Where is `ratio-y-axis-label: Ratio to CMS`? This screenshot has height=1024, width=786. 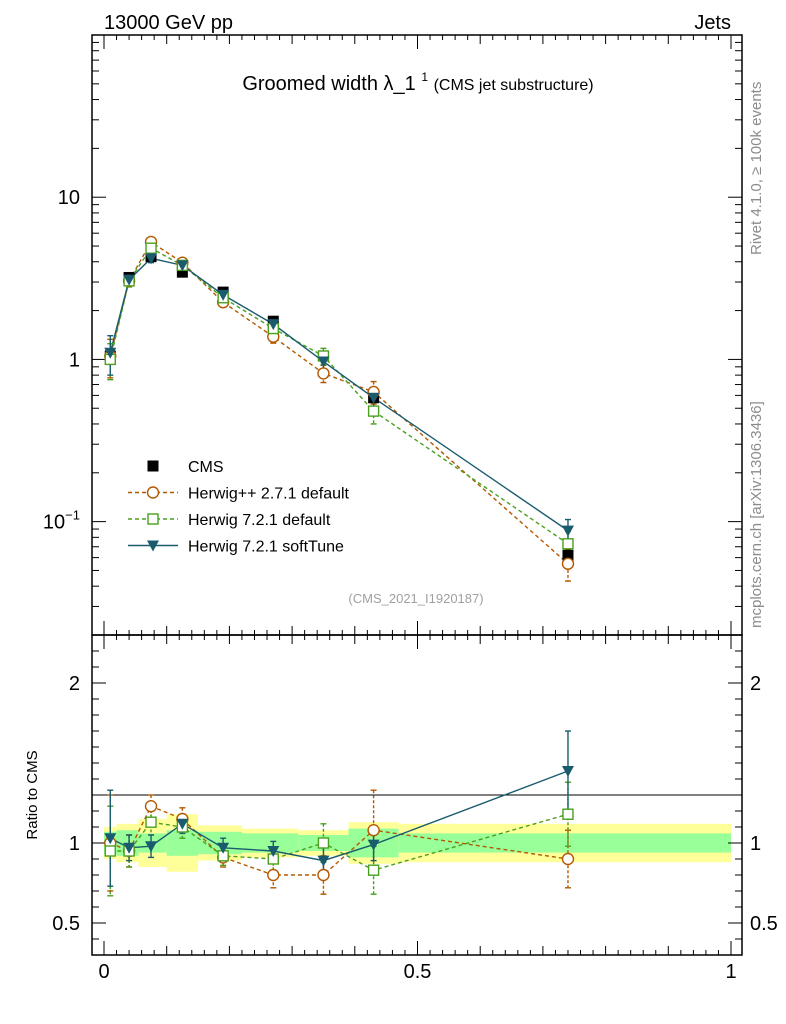 ratio-y-axis-label: Ratio to CMS is located at coordinates (32, 794).